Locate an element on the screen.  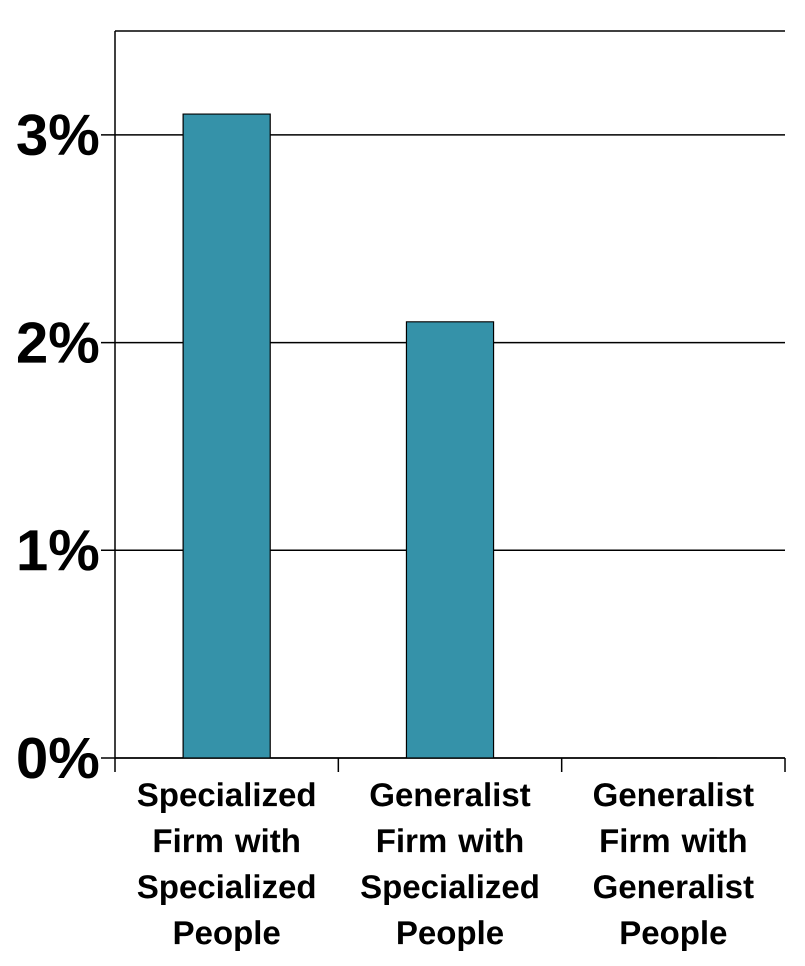
x-tick-label: Specialized Firm with Specialized People is located at coordinates (226, 866).